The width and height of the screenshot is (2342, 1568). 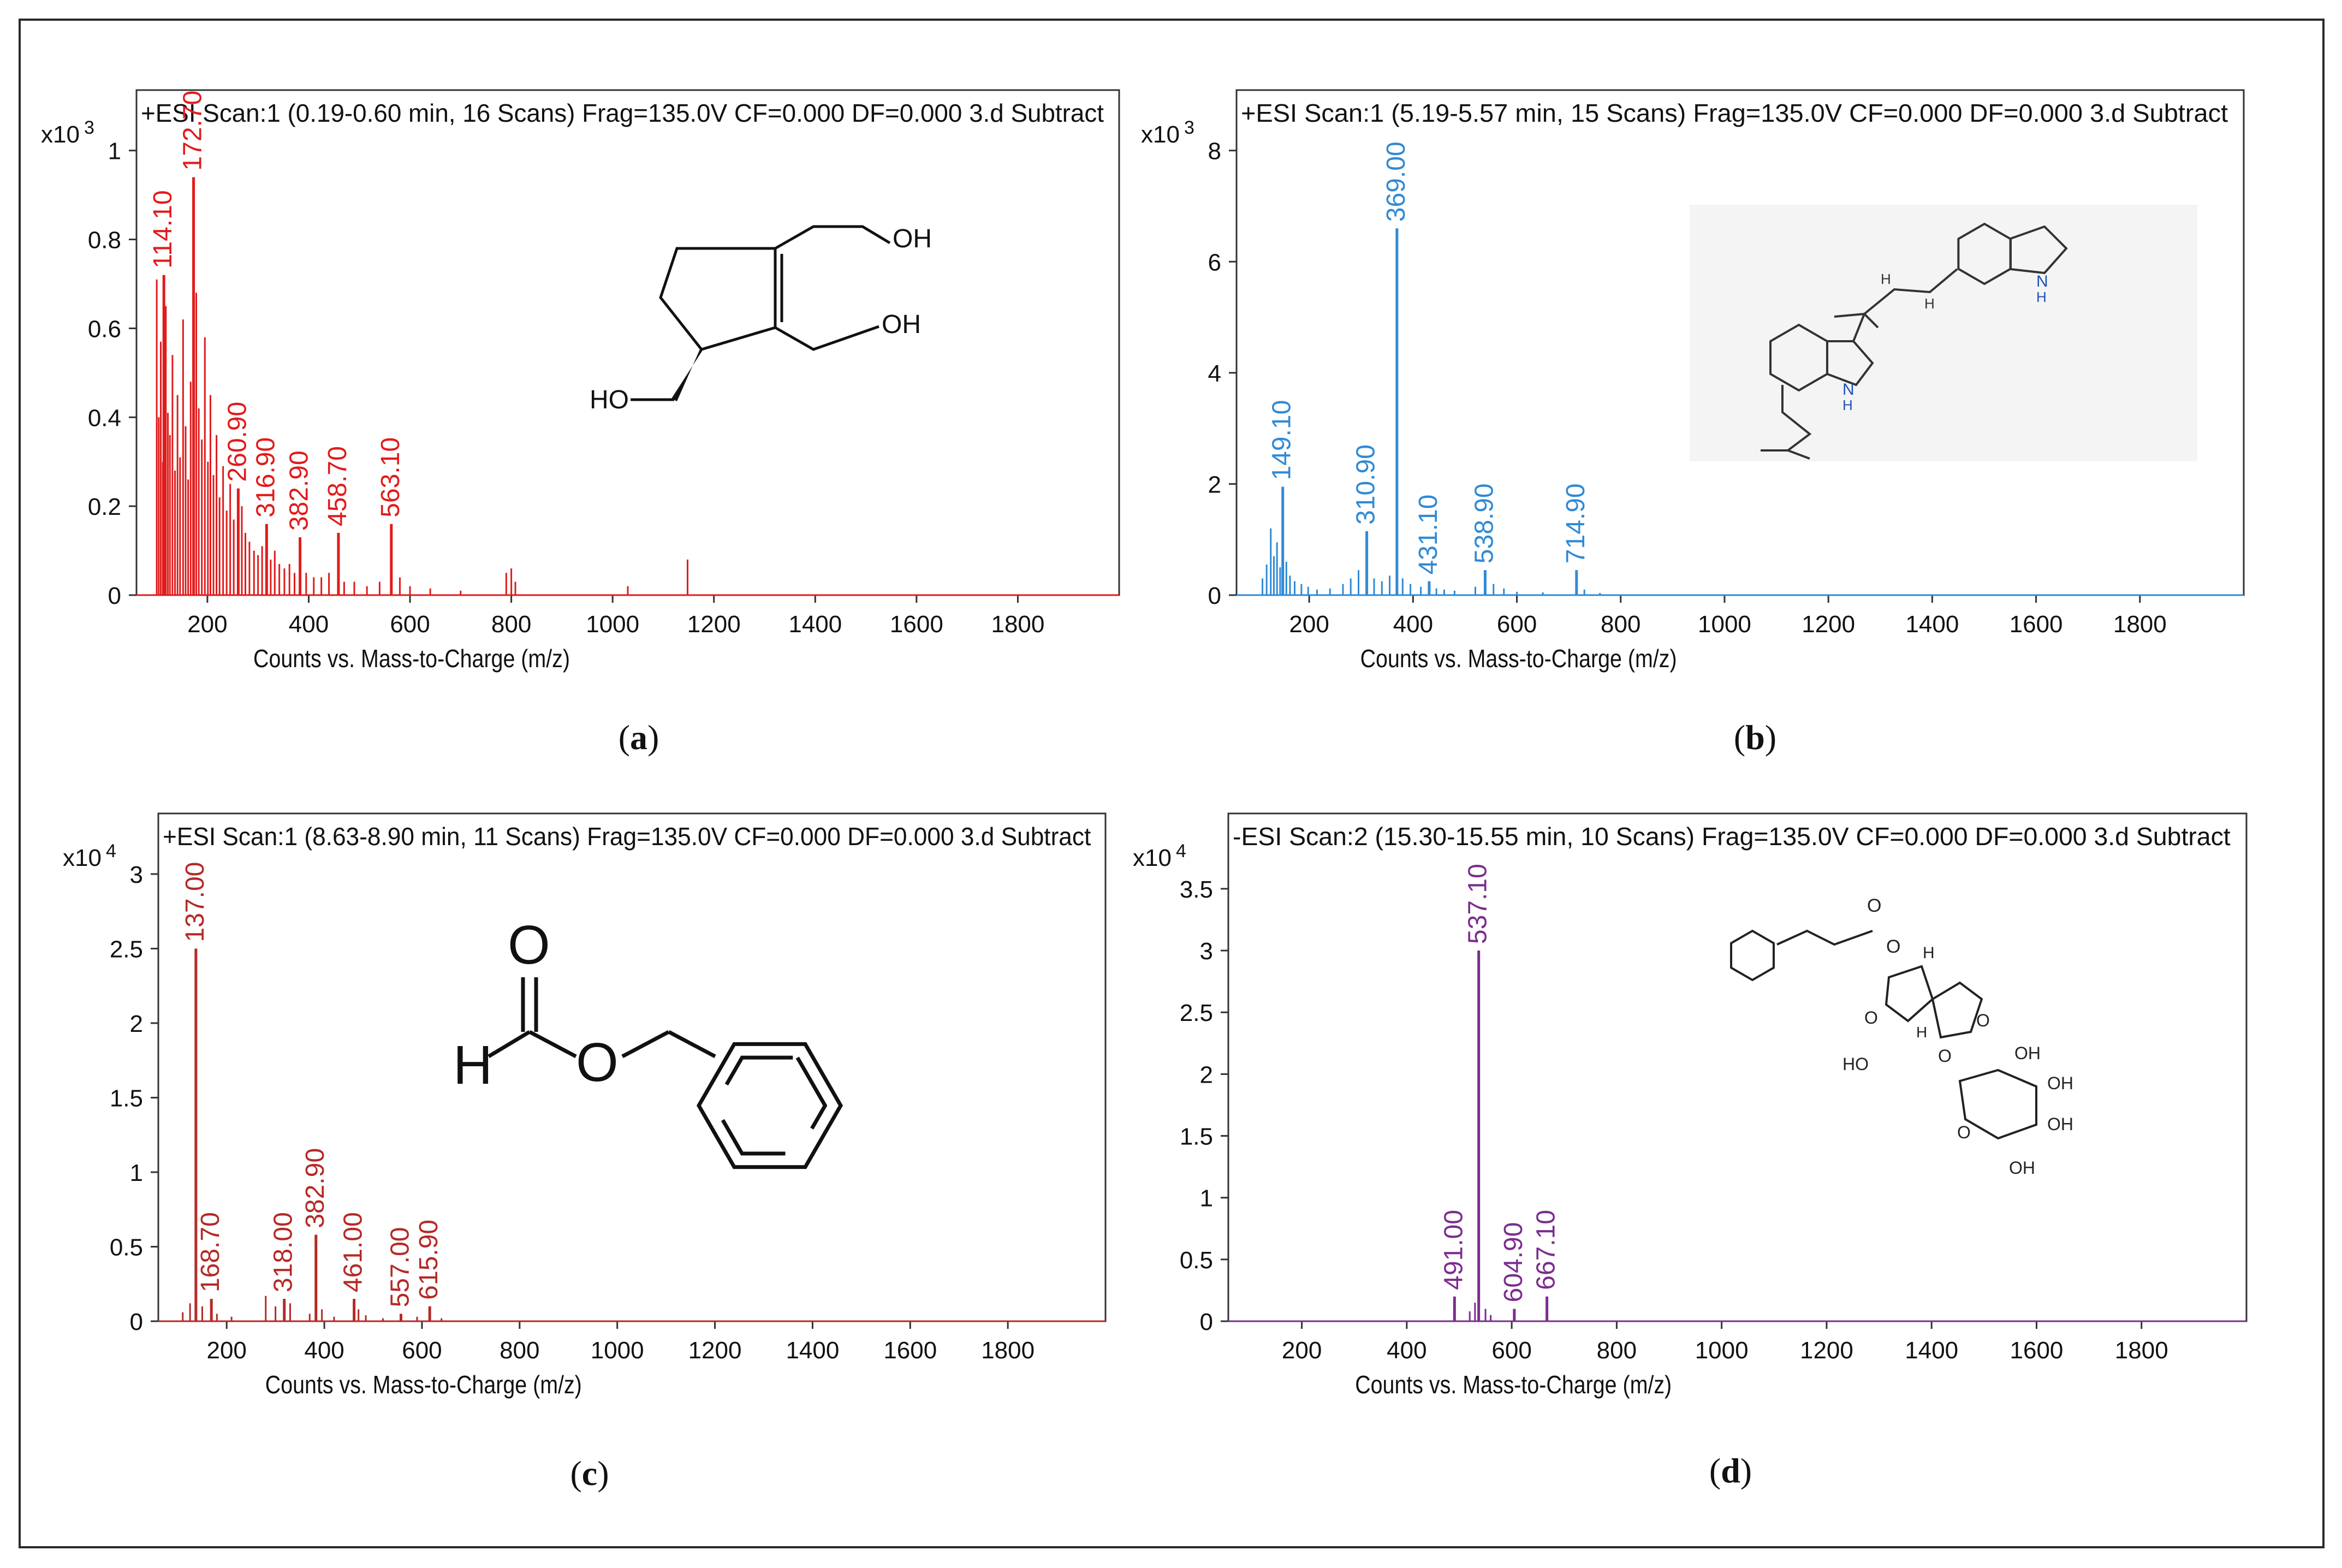 What do you see at coordinates (104, 418) in the screenshot?
I see `y-tick-label: 0.4` at bounding box center [104, 418].